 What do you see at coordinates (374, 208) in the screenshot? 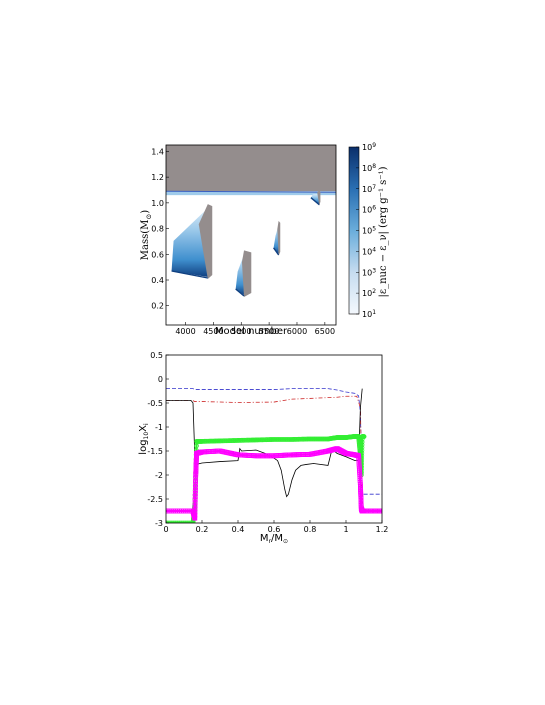
I see `colorbar-tick-exponent-5: 6` at bounding box center [374, 208].